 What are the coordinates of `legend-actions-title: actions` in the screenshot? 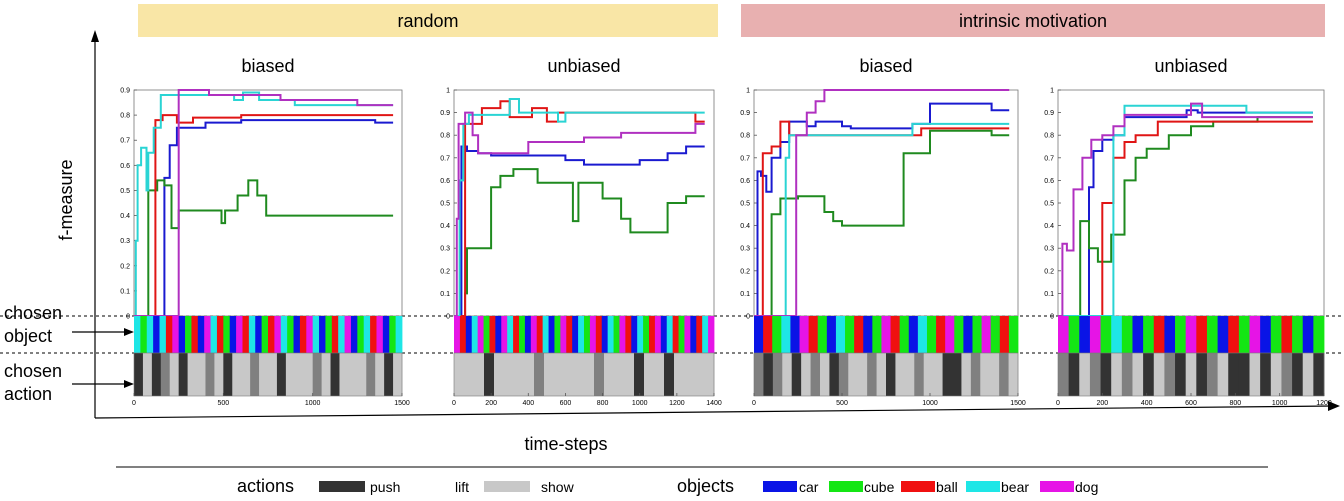 It's located at (265, 486).